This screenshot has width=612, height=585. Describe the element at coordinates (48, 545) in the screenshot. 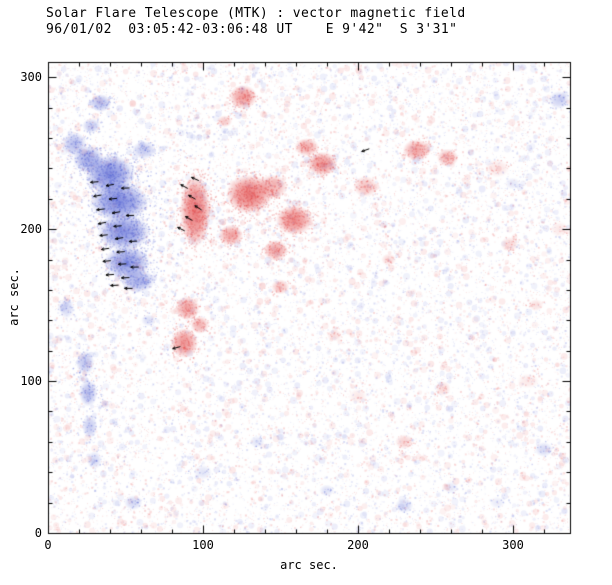

I see `x-tick-label-0: 0` at that location.